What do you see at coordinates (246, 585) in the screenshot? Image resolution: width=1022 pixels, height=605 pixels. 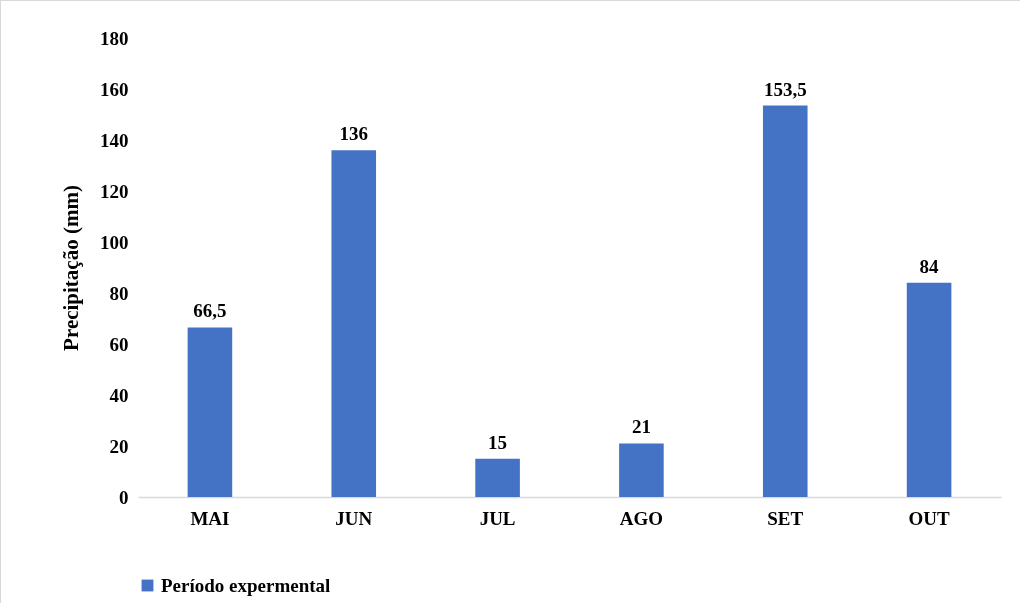 I see `legend-label: Período expermental` at bounding box center [246, 585].